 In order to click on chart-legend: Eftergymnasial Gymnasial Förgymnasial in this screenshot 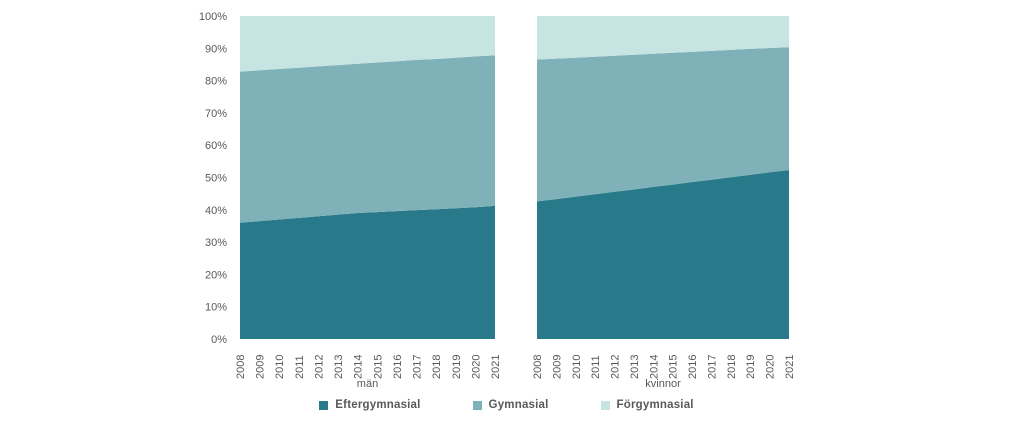, I will do `click(506, 405)`.